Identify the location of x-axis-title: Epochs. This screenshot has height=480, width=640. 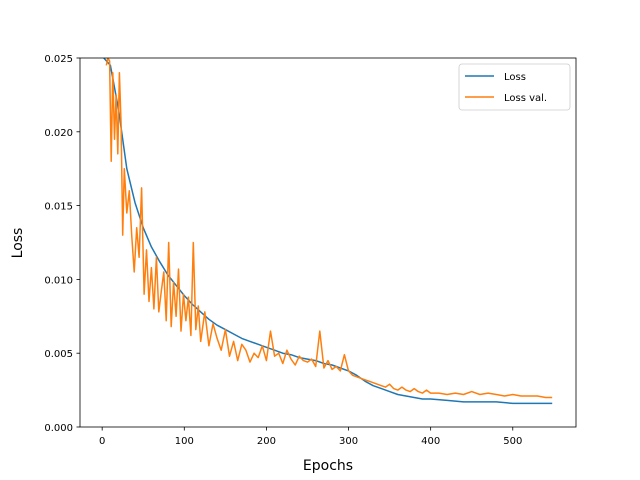
(328, 466).